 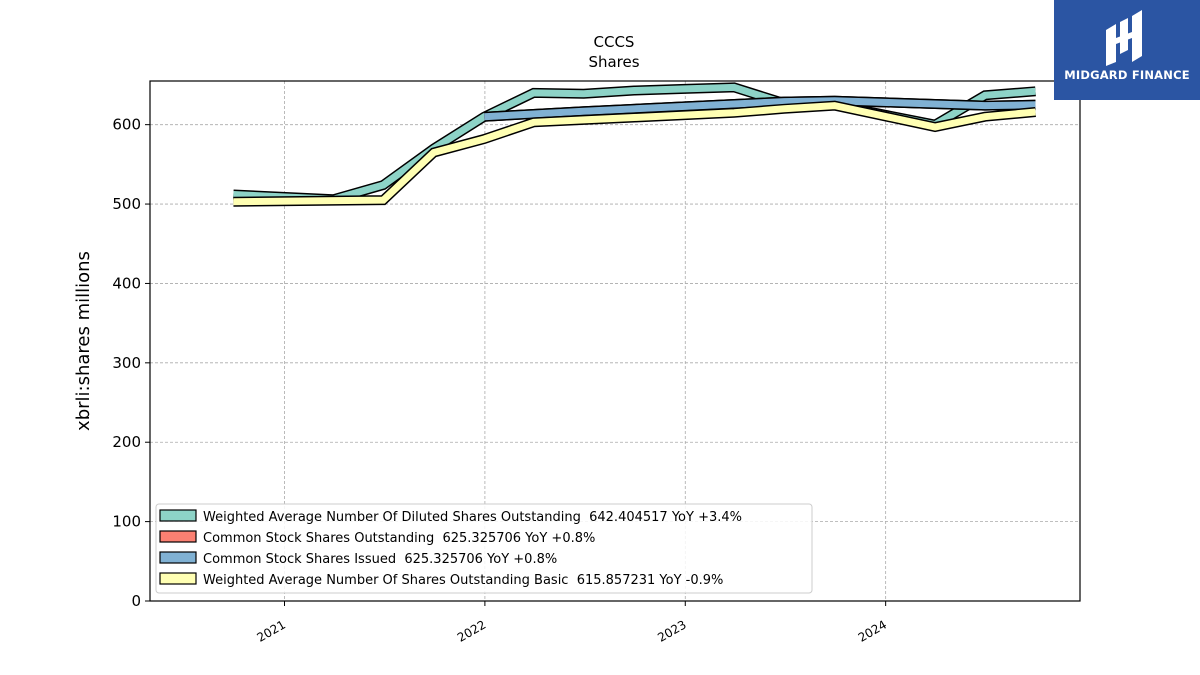 I want to click on y-tick-label: 500, so click(x=126, y=204).